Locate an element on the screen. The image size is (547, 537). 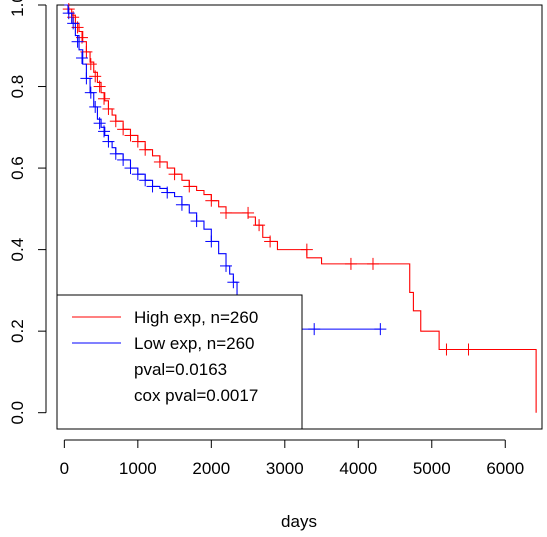
x-tick-label: 3000 is located at coordinates (285, 468).